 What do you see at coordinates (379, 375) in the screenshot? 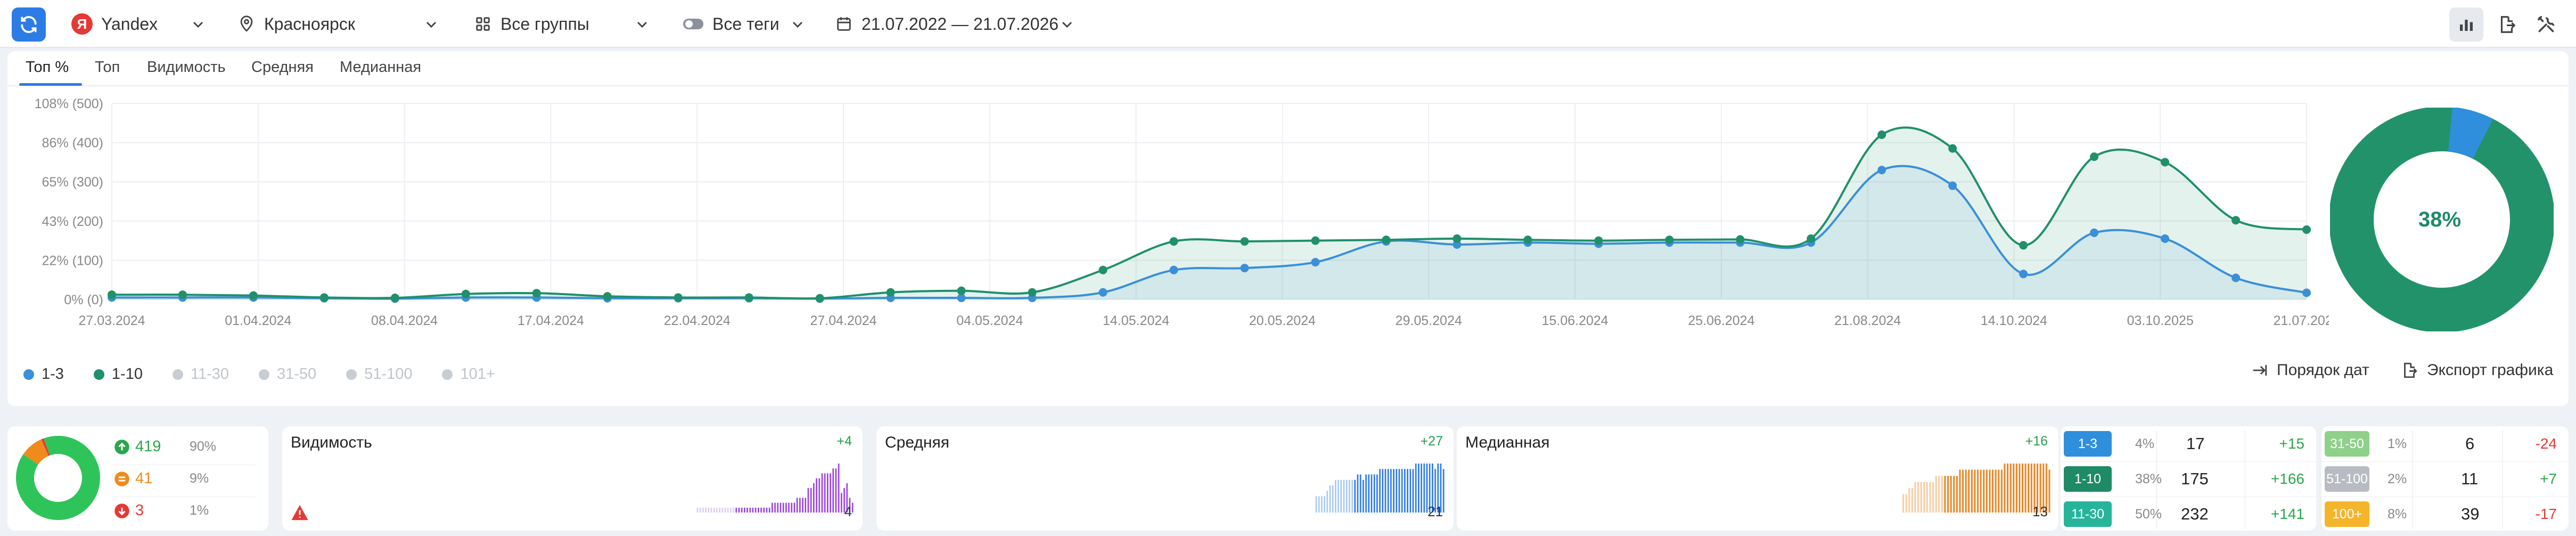
I see `legend-item-51-100: 51-100` at bounding box center [379, 375].